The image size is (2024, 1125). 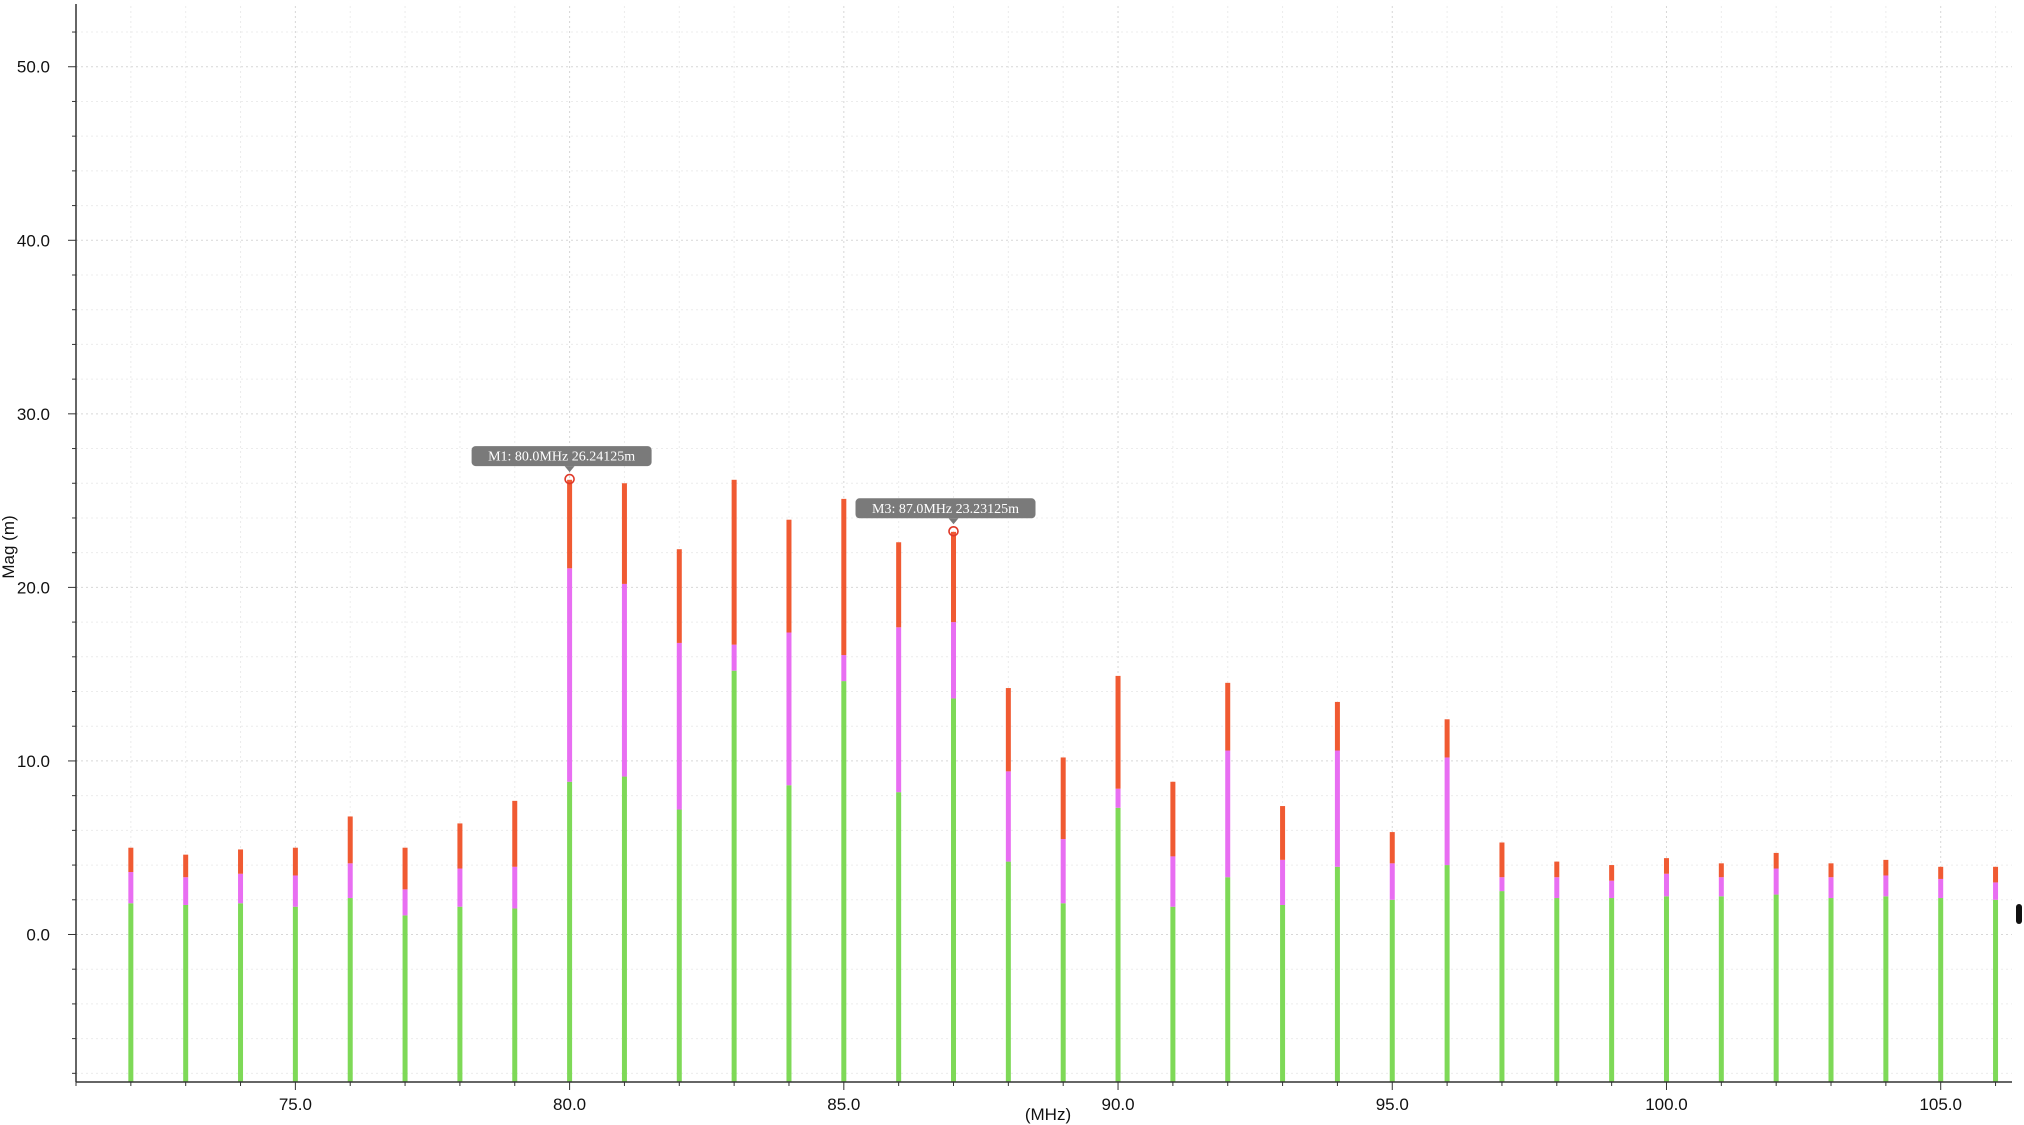 What do you see at coordinates (569, 1104) in the screenshot?
I see `x-tick-label: 80.0` at bounding box center [569, 1104].